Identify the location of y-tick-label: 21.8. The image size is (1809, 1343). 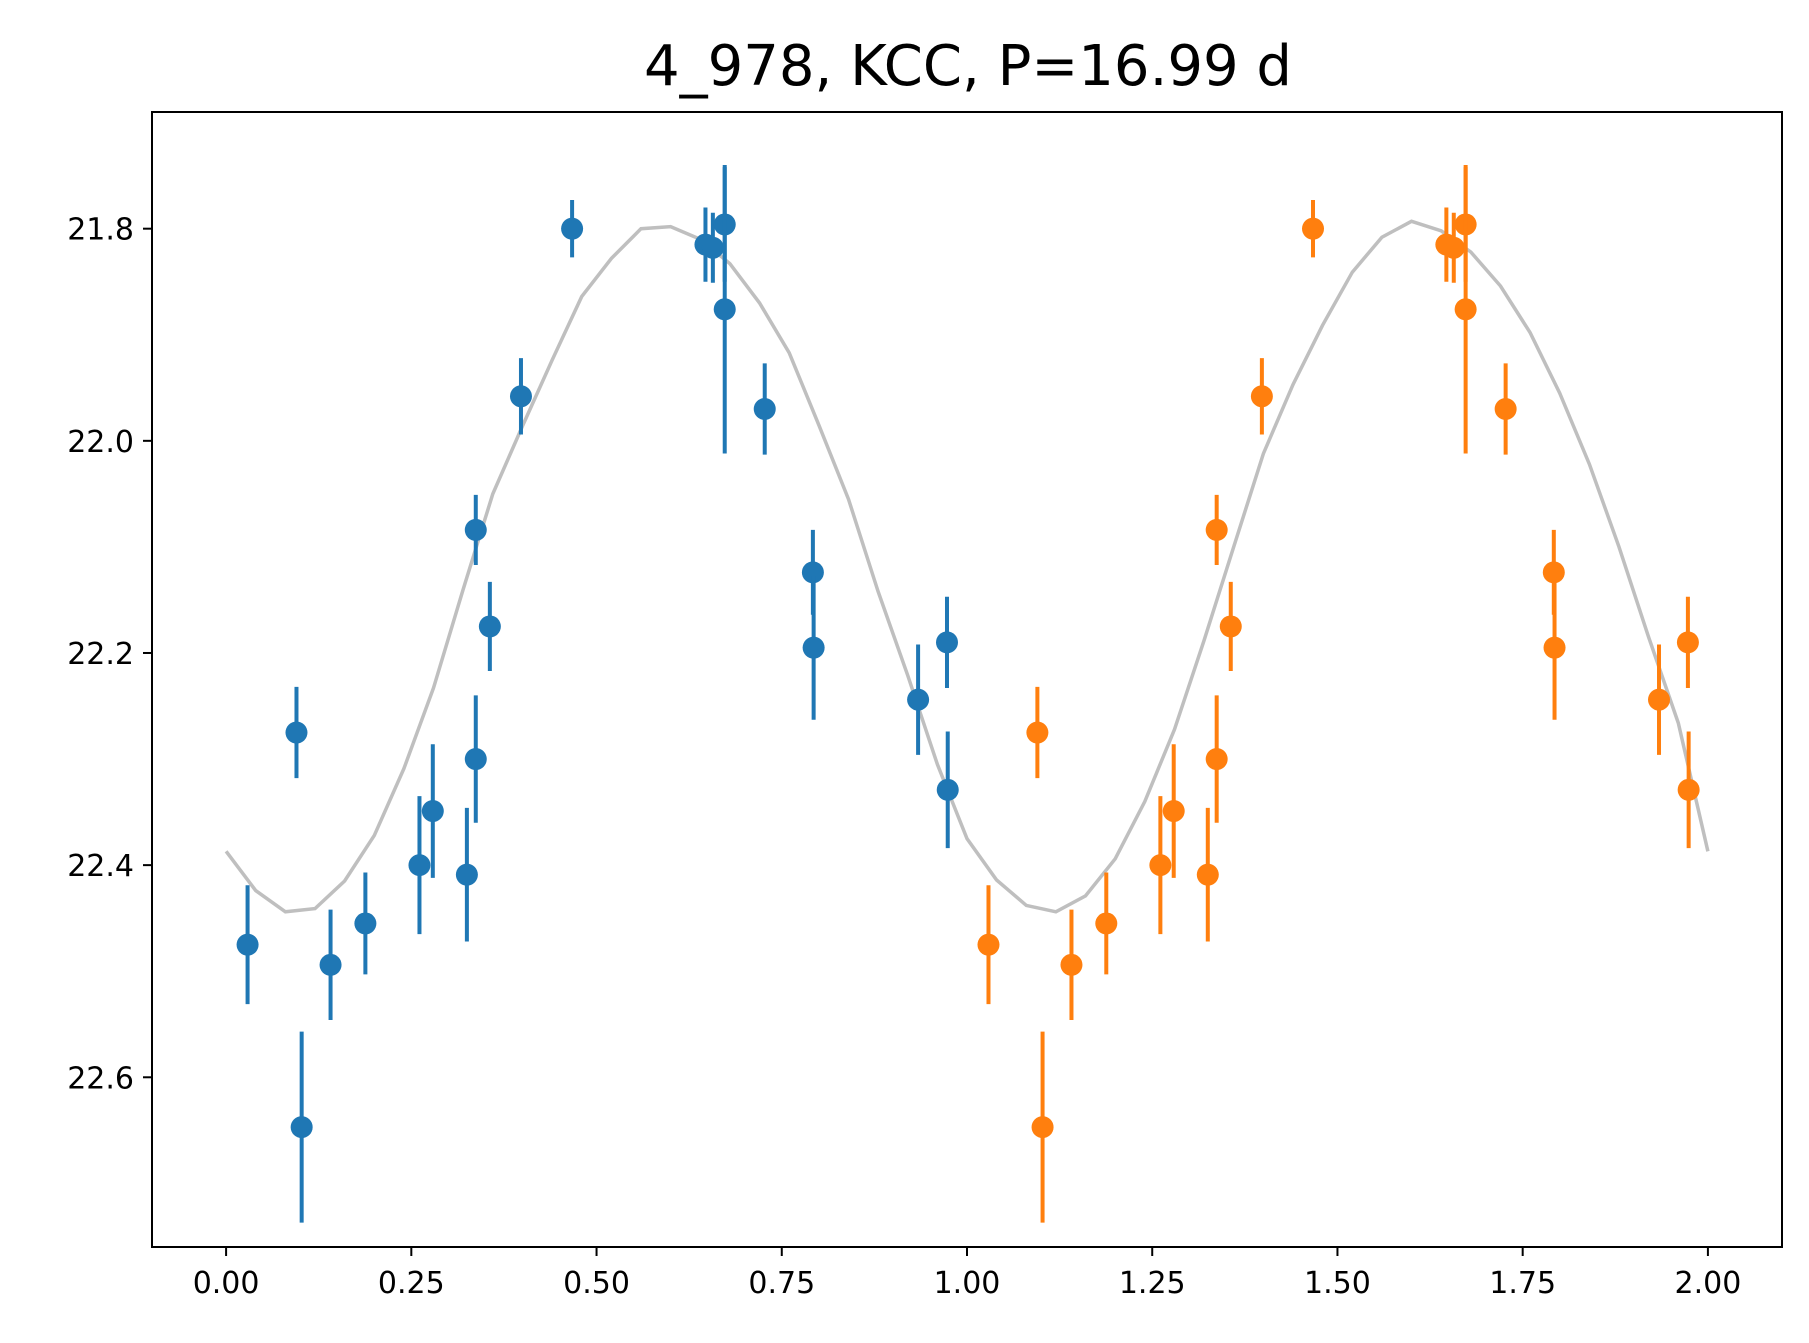
(100, 230).